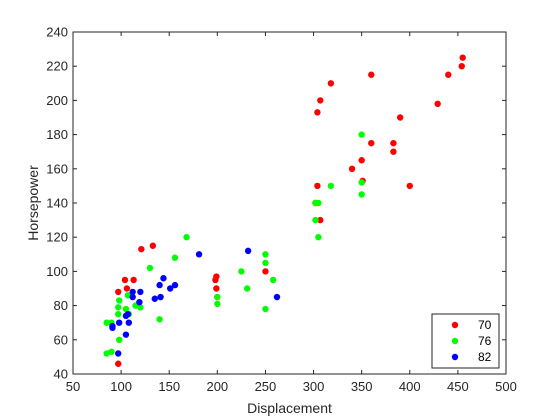 The width and height of the screenshot is (560, 420). I want to click on y-tick-label: 200, so click(57, 100).